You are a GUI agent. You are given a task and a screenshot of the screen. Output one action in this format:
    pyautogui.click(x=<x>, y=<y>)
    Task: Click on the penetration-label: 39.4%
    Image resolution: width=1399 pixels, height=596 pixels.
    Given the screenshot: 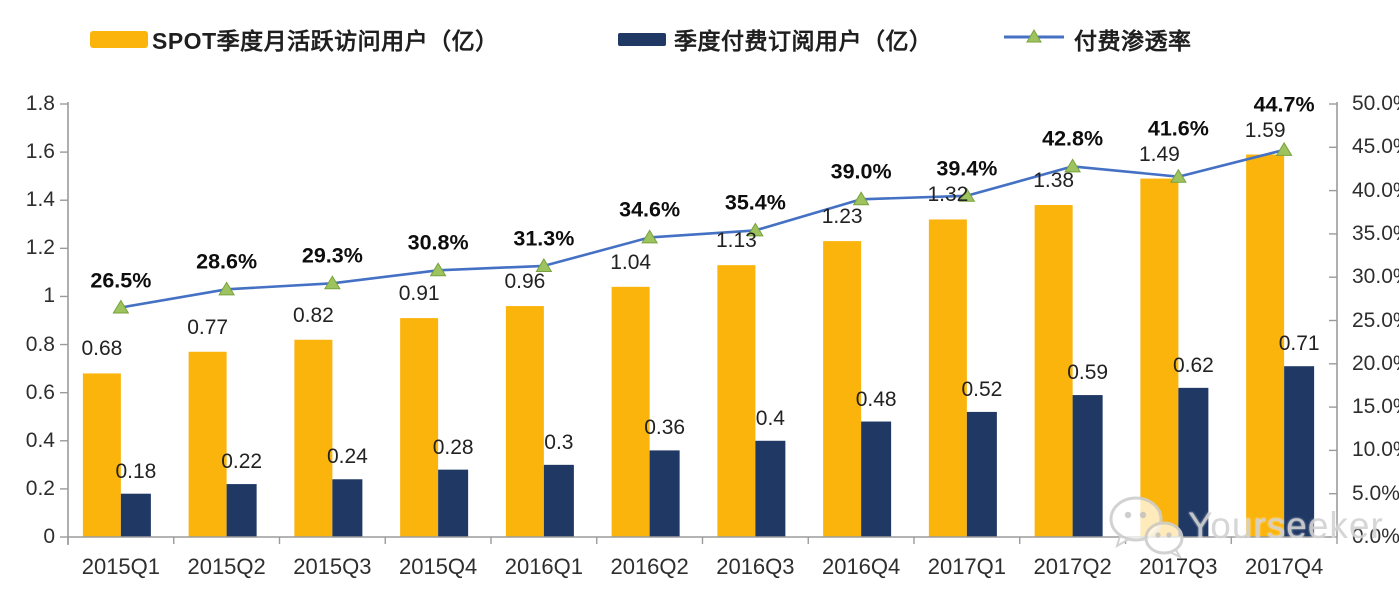 What is the action you would take?
    pyautogui.click(x=967, y=168)
    